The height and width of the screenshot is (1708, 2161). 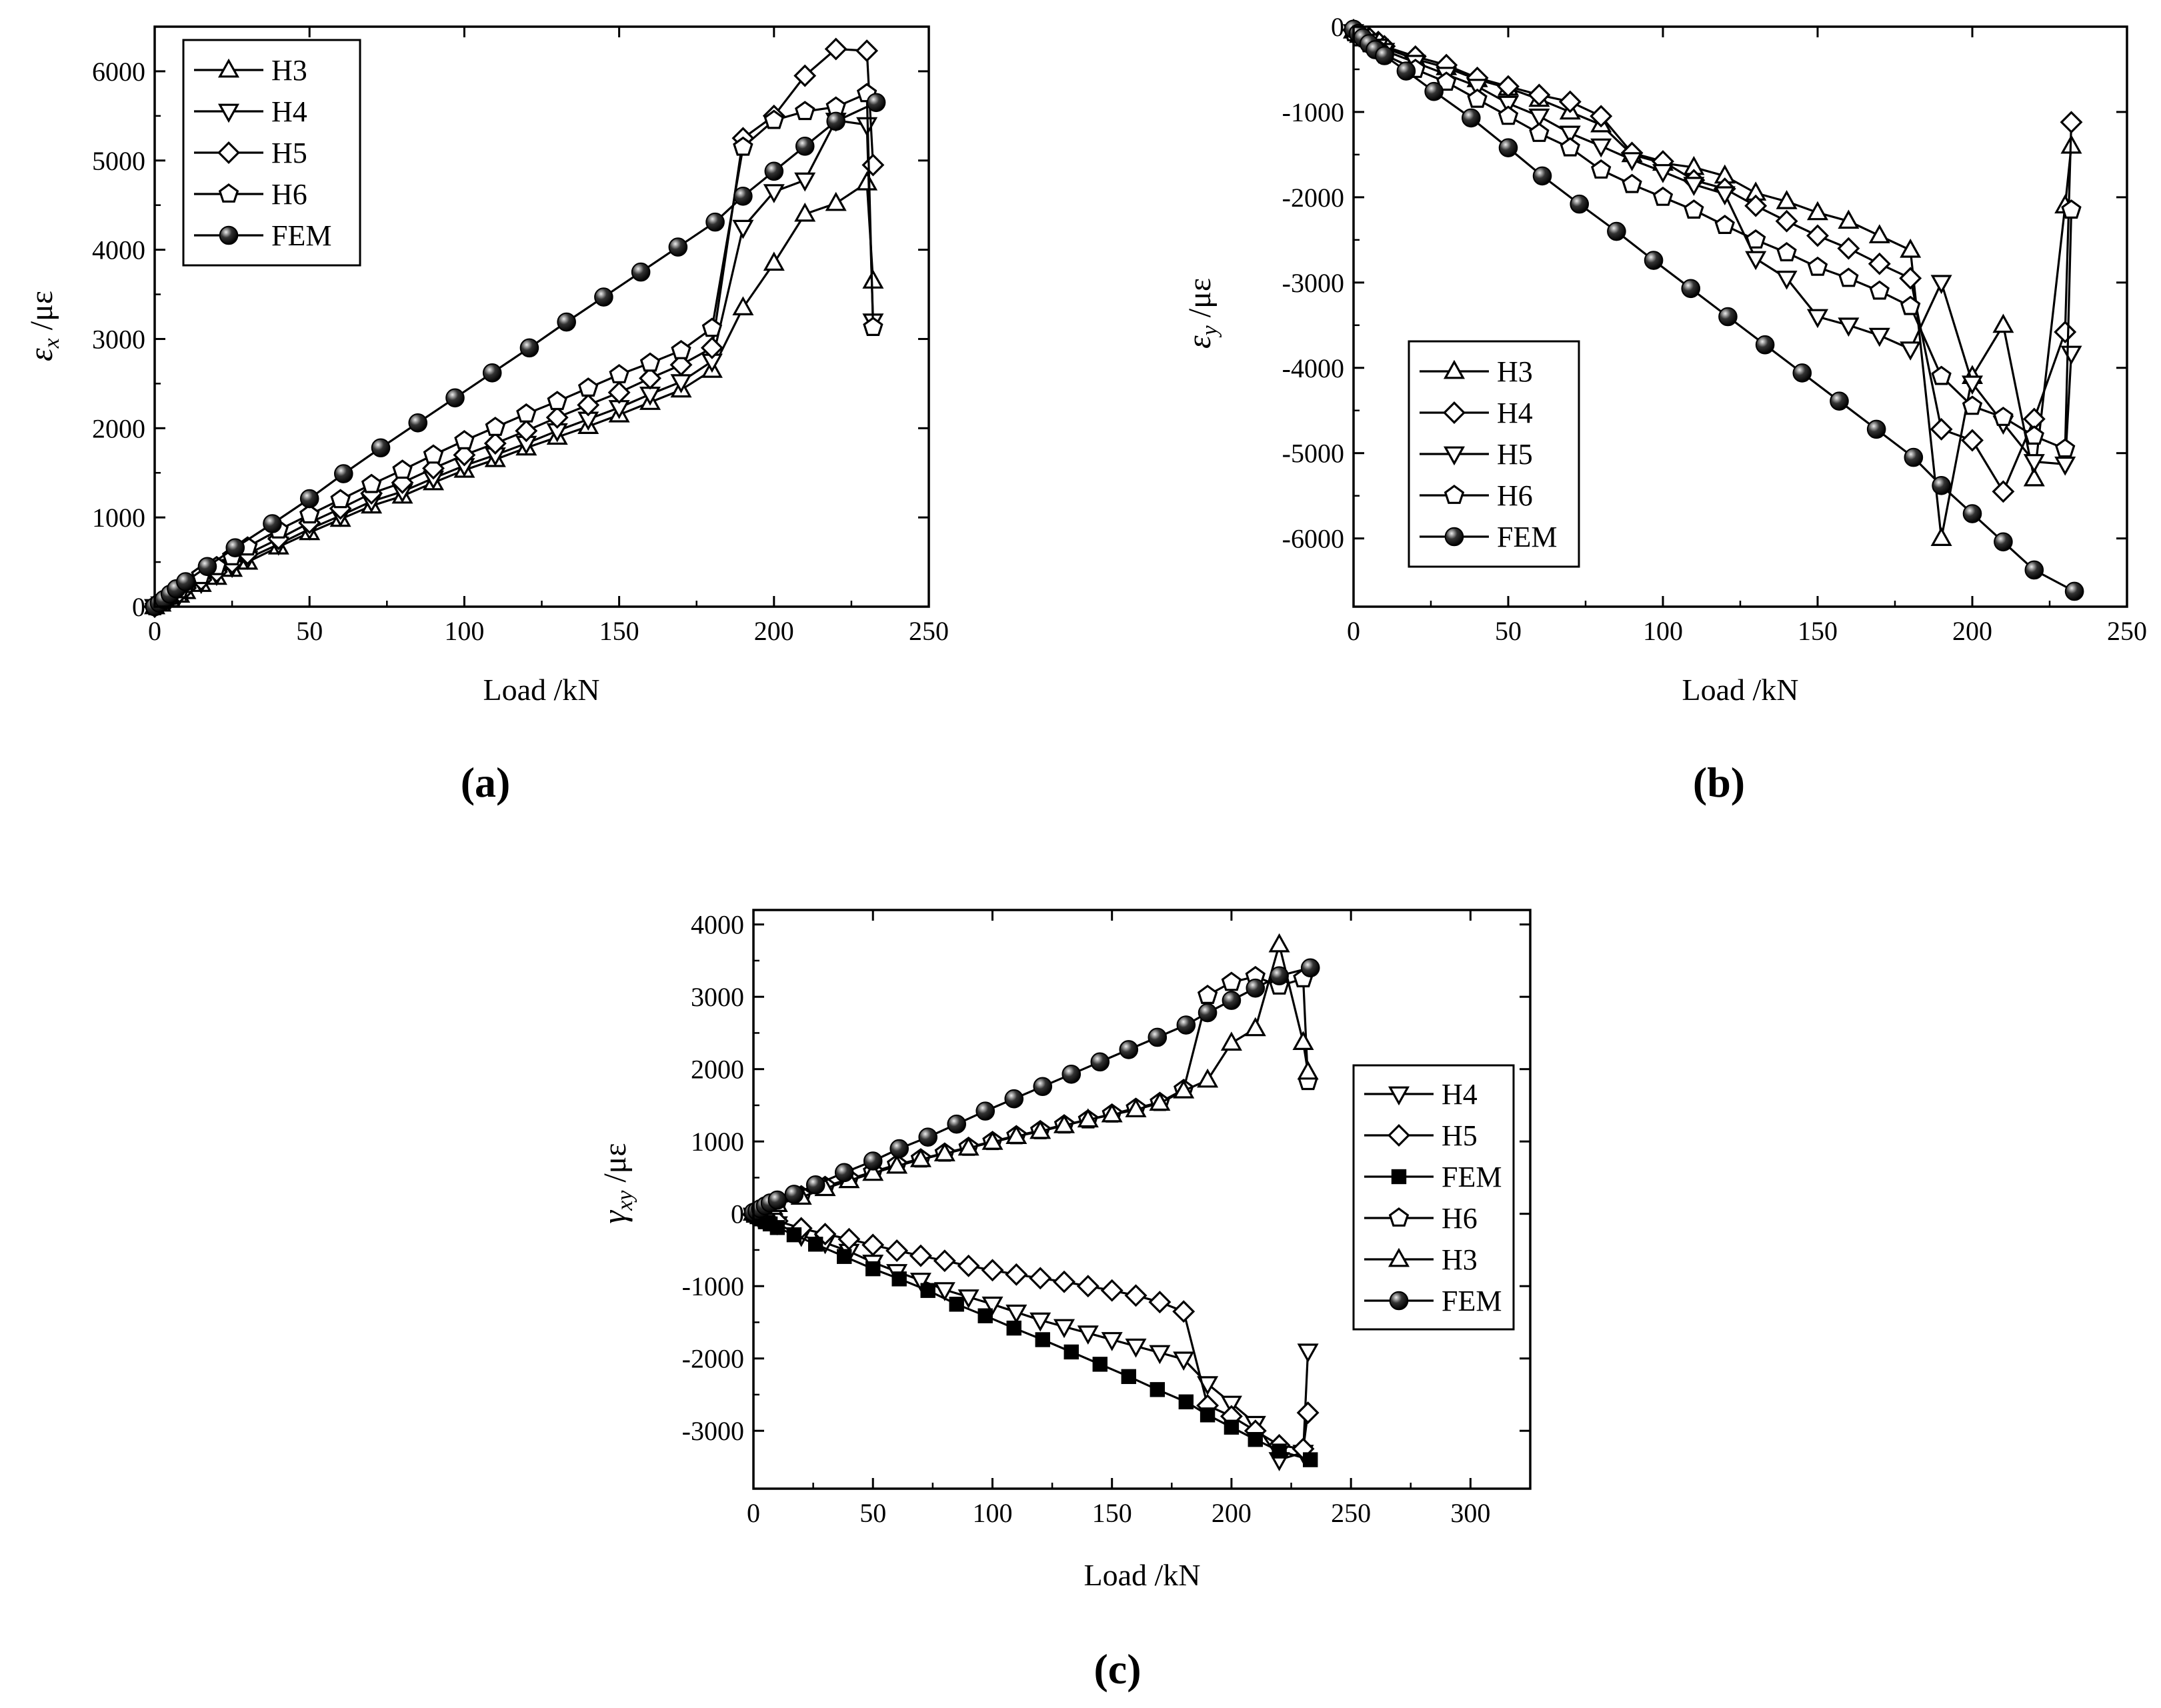 What do you see at coordinates (289, 70) in the screenshot?
I see `chart-a-legend-label: H3` at bounding box center [289, 70].